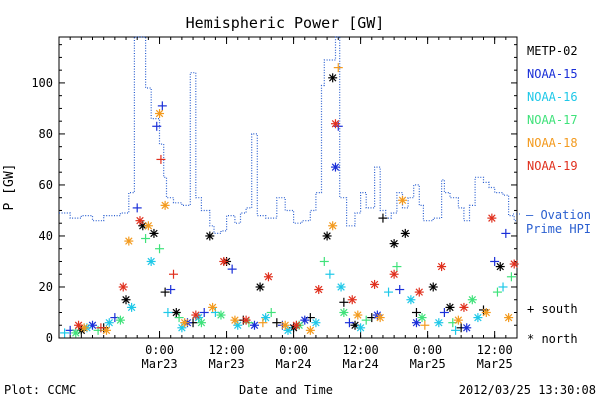 Image resolution: width=600 pixels, height=400 pixels. Describe the element at coordinates (552, 309) in the screenshot. I see `legend-south-marker: + south` at that location.